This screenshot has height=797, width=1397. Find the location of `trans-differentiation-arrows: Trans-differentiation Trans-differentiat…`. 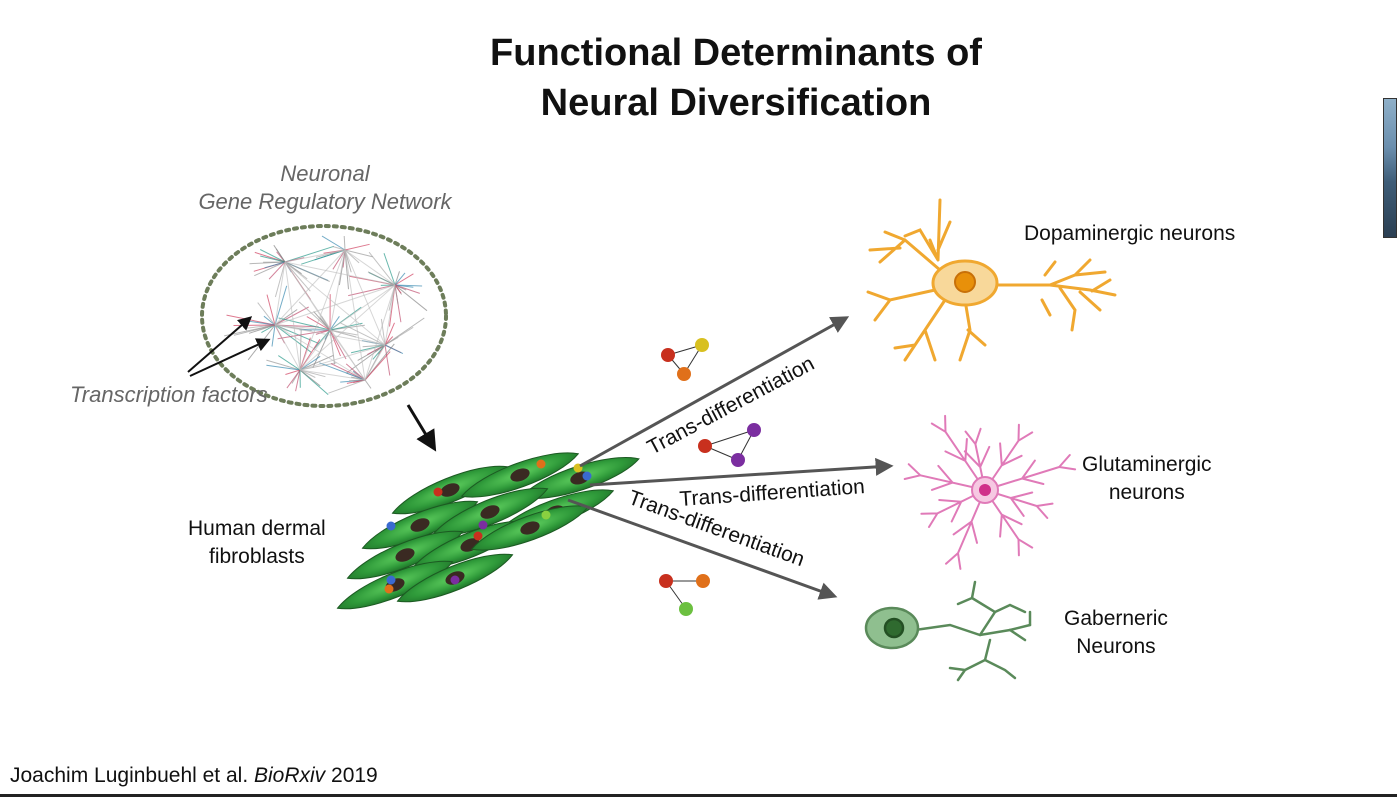

trans-differentiation-arrows: Trans-differentiation Trans-differentiat… is located at coordinates (730, 458).